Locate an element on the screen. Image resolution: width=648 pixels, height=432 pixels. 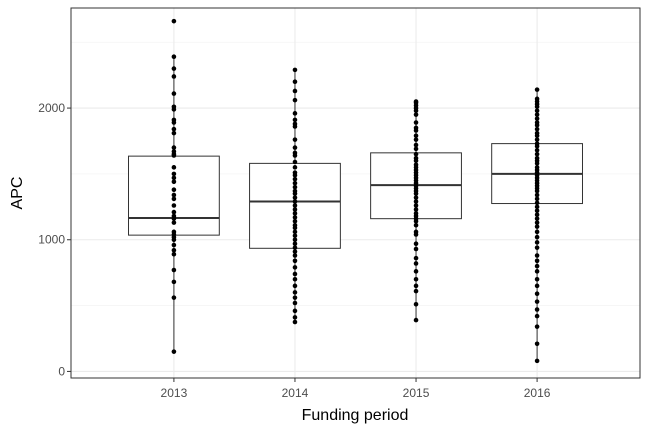
x-axis-title: Funding period is located at coordinates (355, 415).